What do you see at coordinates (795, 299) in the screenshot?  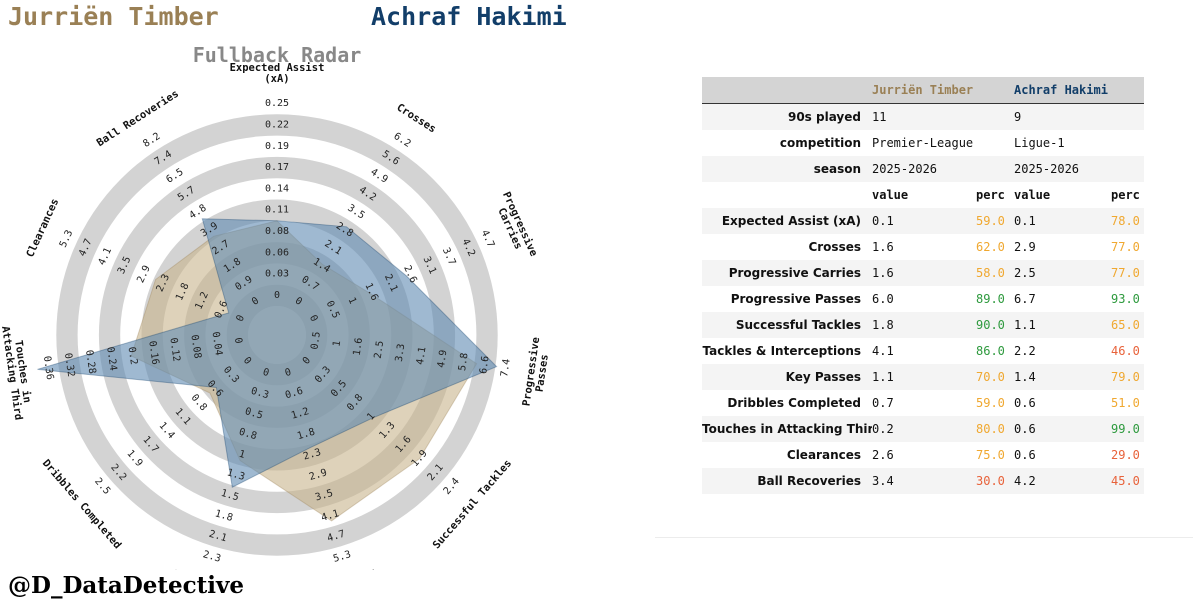 I see `row-label: Progressive Passes` at bounding box center [795, 299].